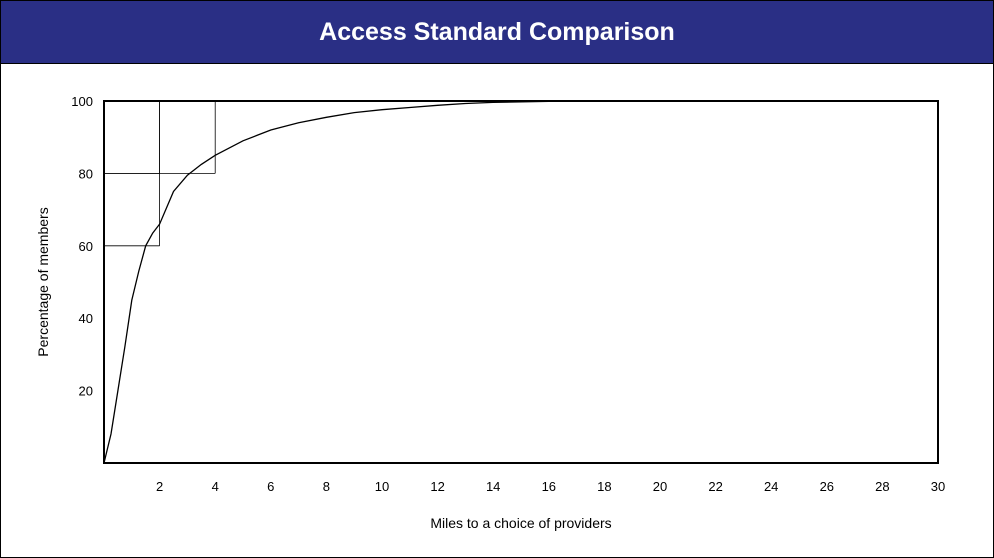 The width and height of the screenshot is (994, 558). Describe the element at coordinates (160, 174) in the screenshot. I see `grid-lines` at that location.